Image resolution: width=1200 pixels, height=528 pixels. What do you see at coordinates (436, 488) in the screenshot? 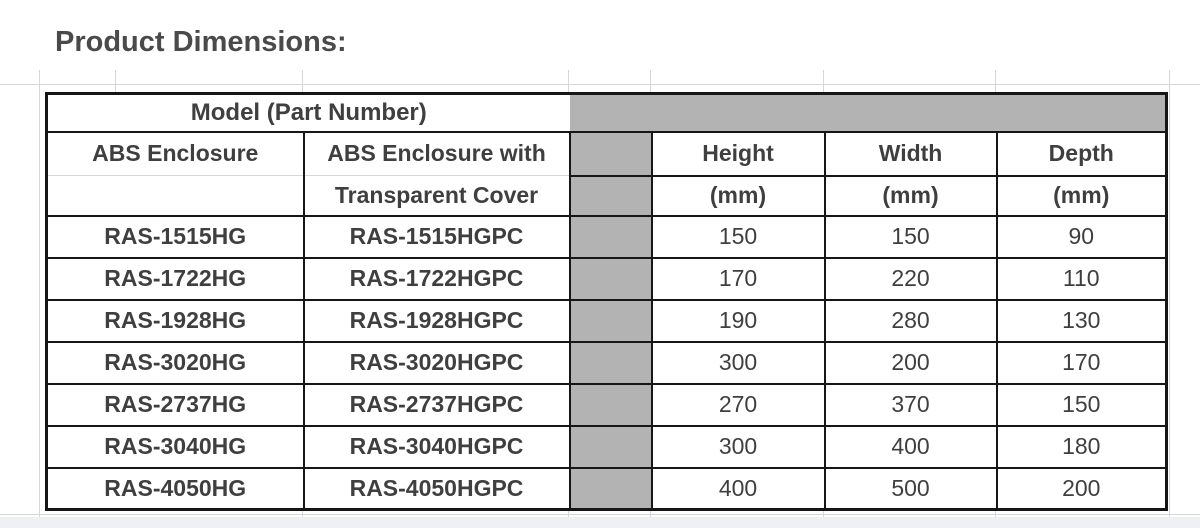
I see `cover-model-cell: RAS-4050HGPC` at bounding box center [436, 488].